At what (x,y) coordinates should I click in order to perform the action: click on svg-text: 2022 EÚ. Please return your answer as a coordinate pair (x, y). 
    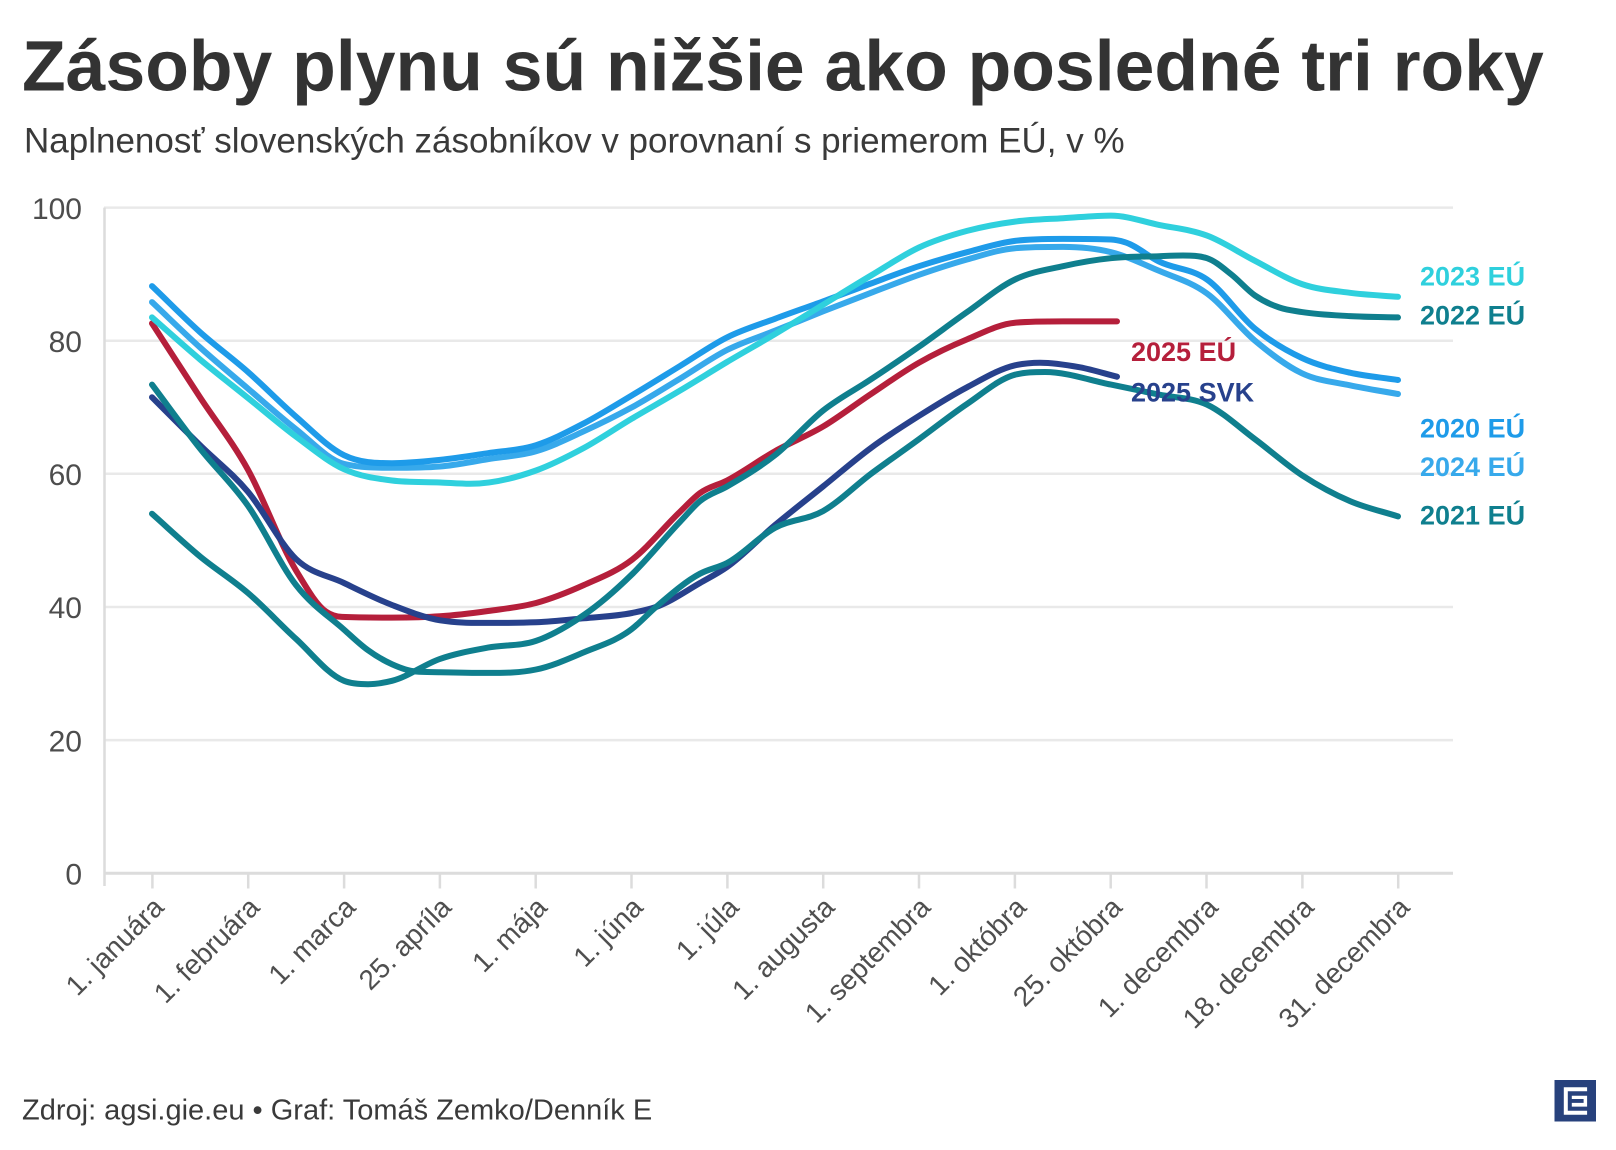
    Looking at the image, I should click on (1472, 315).